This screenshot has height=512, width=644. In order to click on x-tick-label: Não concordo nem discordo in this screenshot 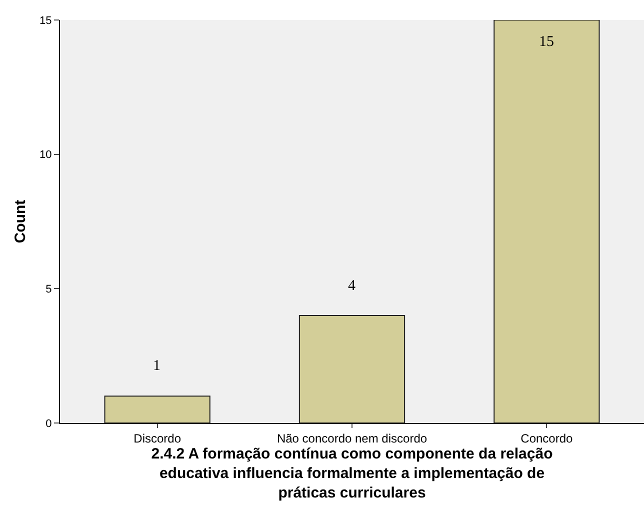, I will do `click(352, 438)`.